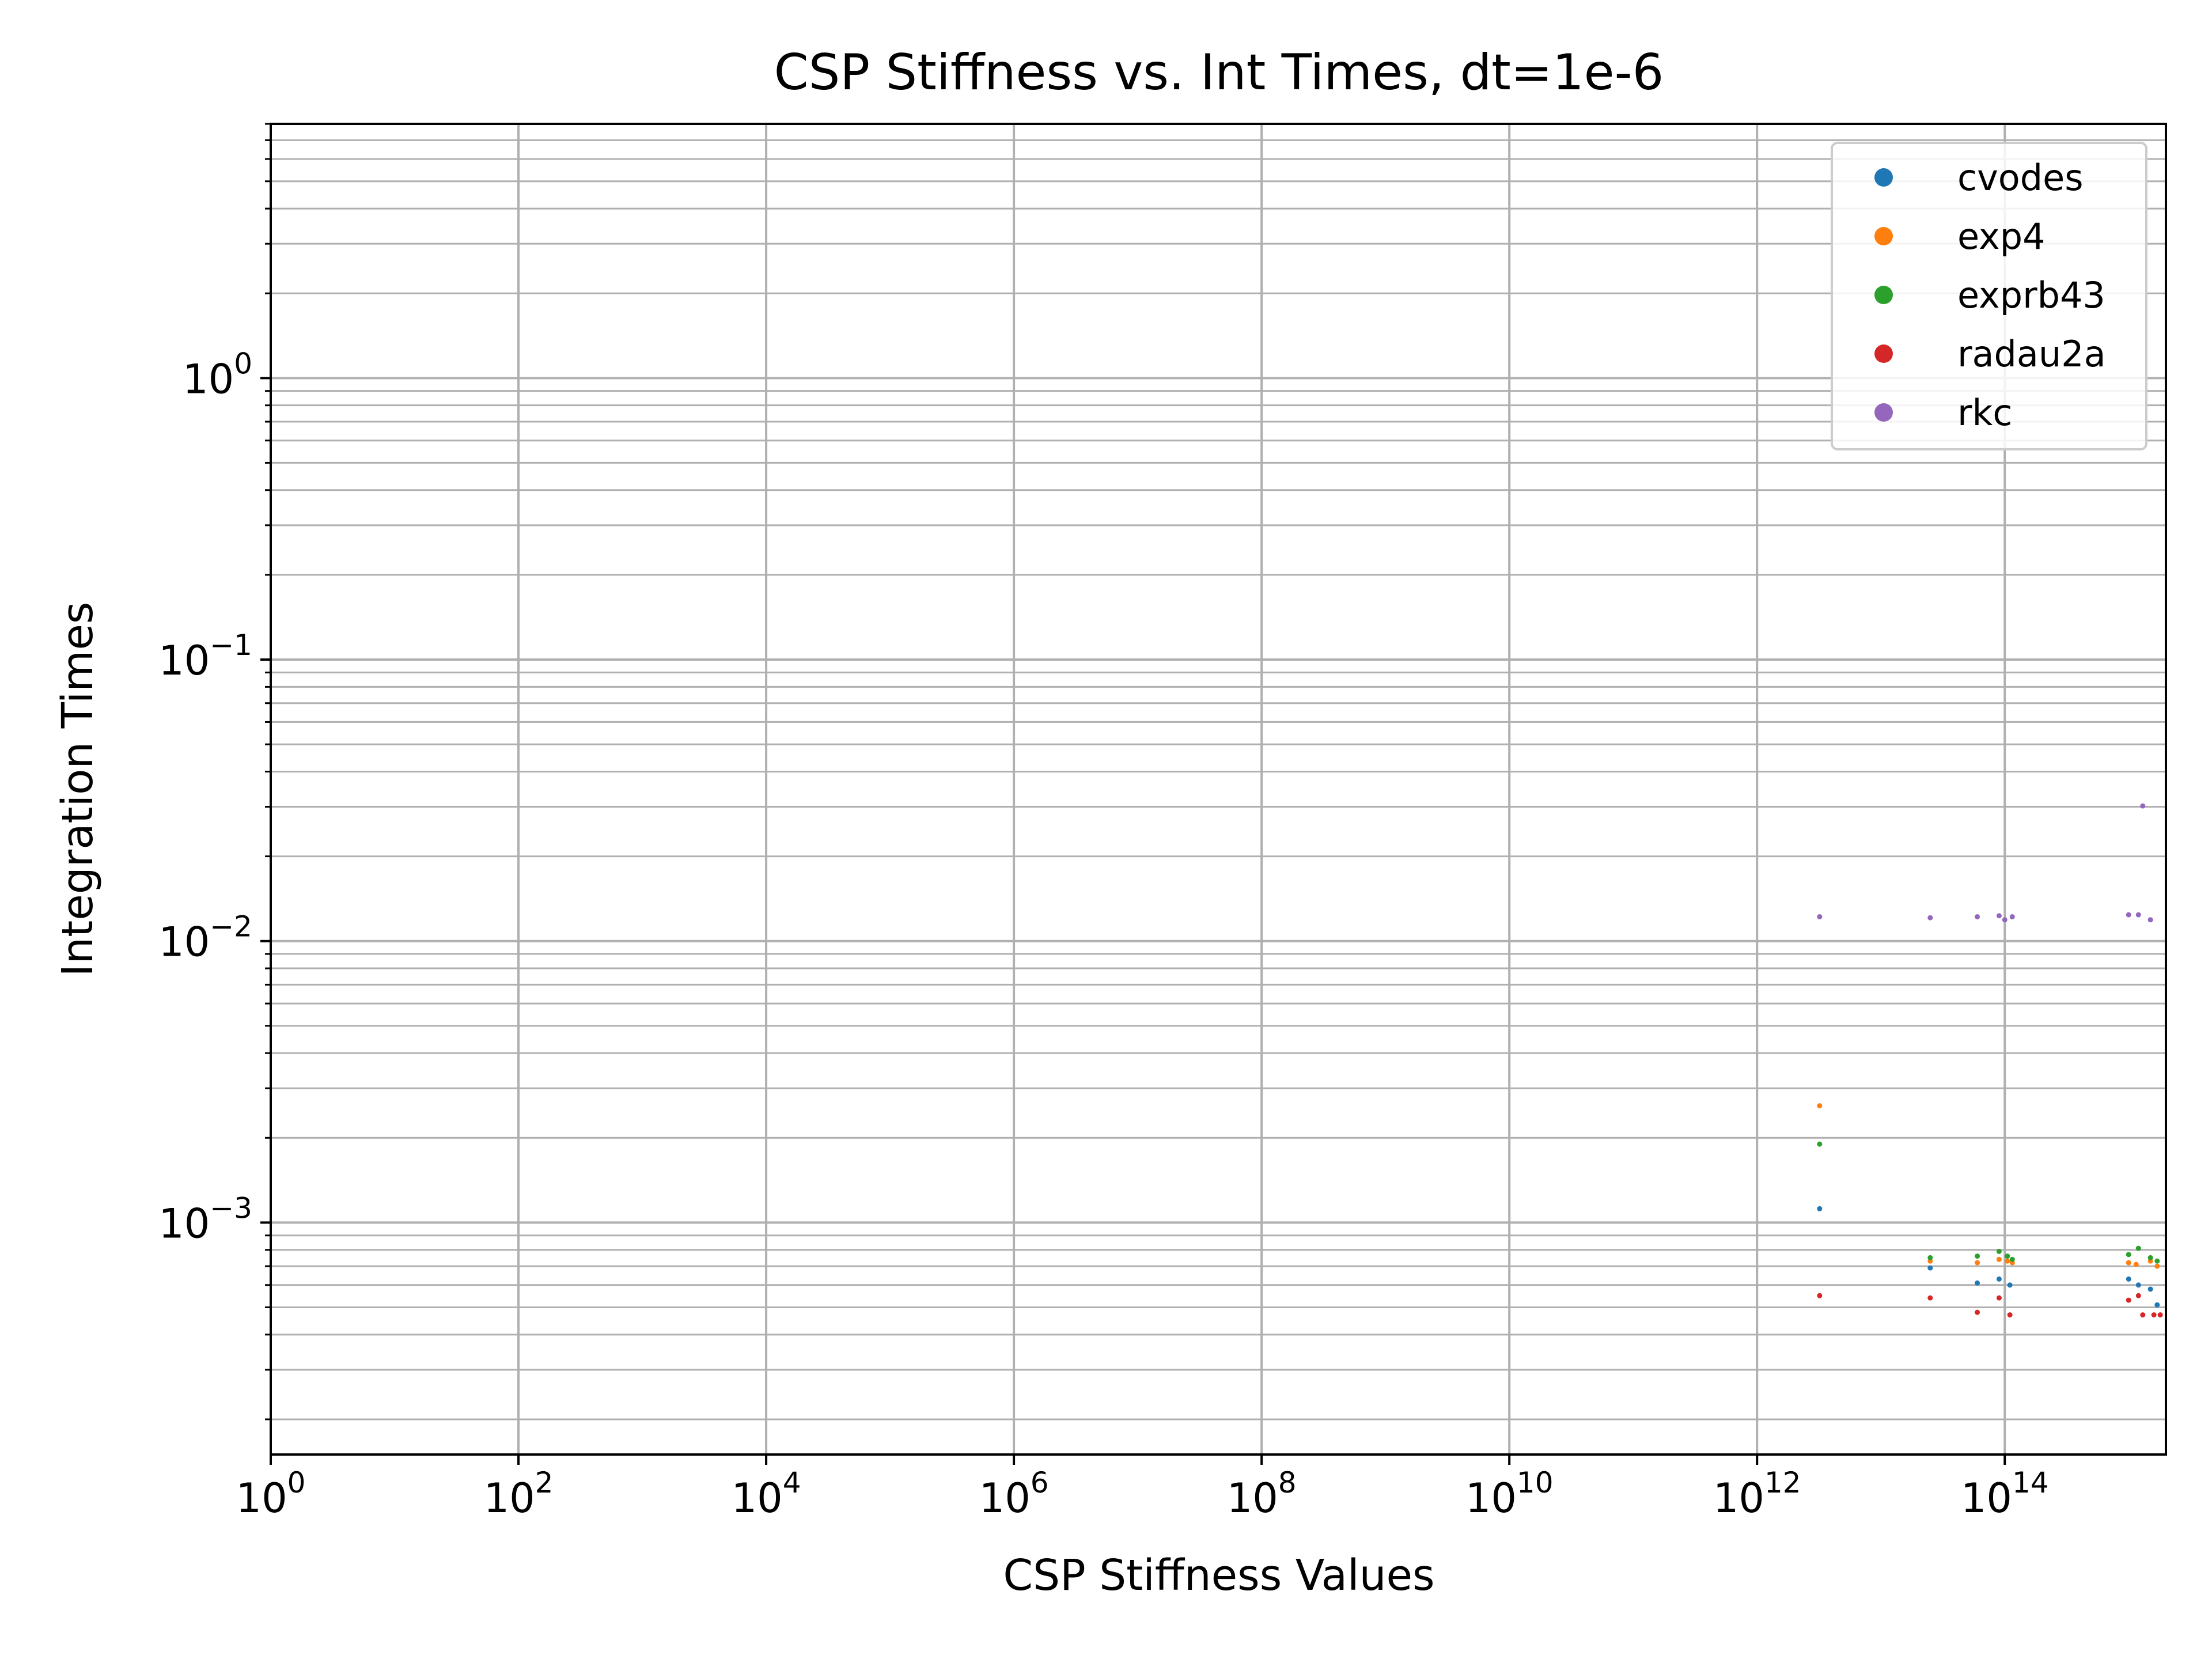 This screenshot has height=1659, width=2212. I want to click on series-cvodes, so click(1988, 1257).